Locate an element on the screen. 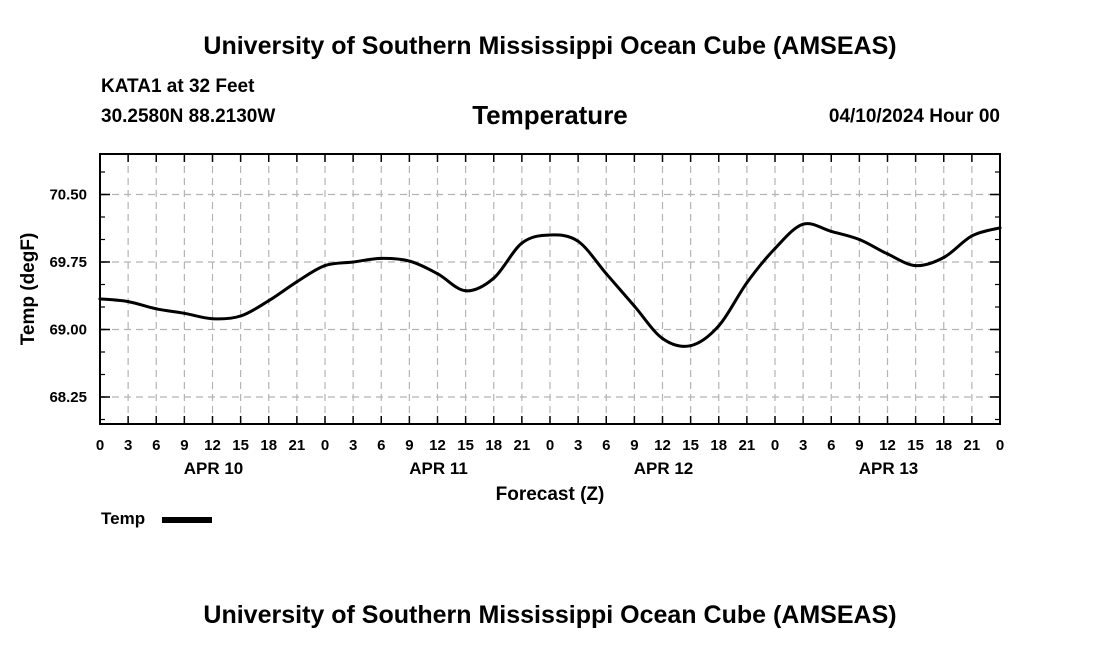  legend-swatch-temp is located at coordinates (187, 520).